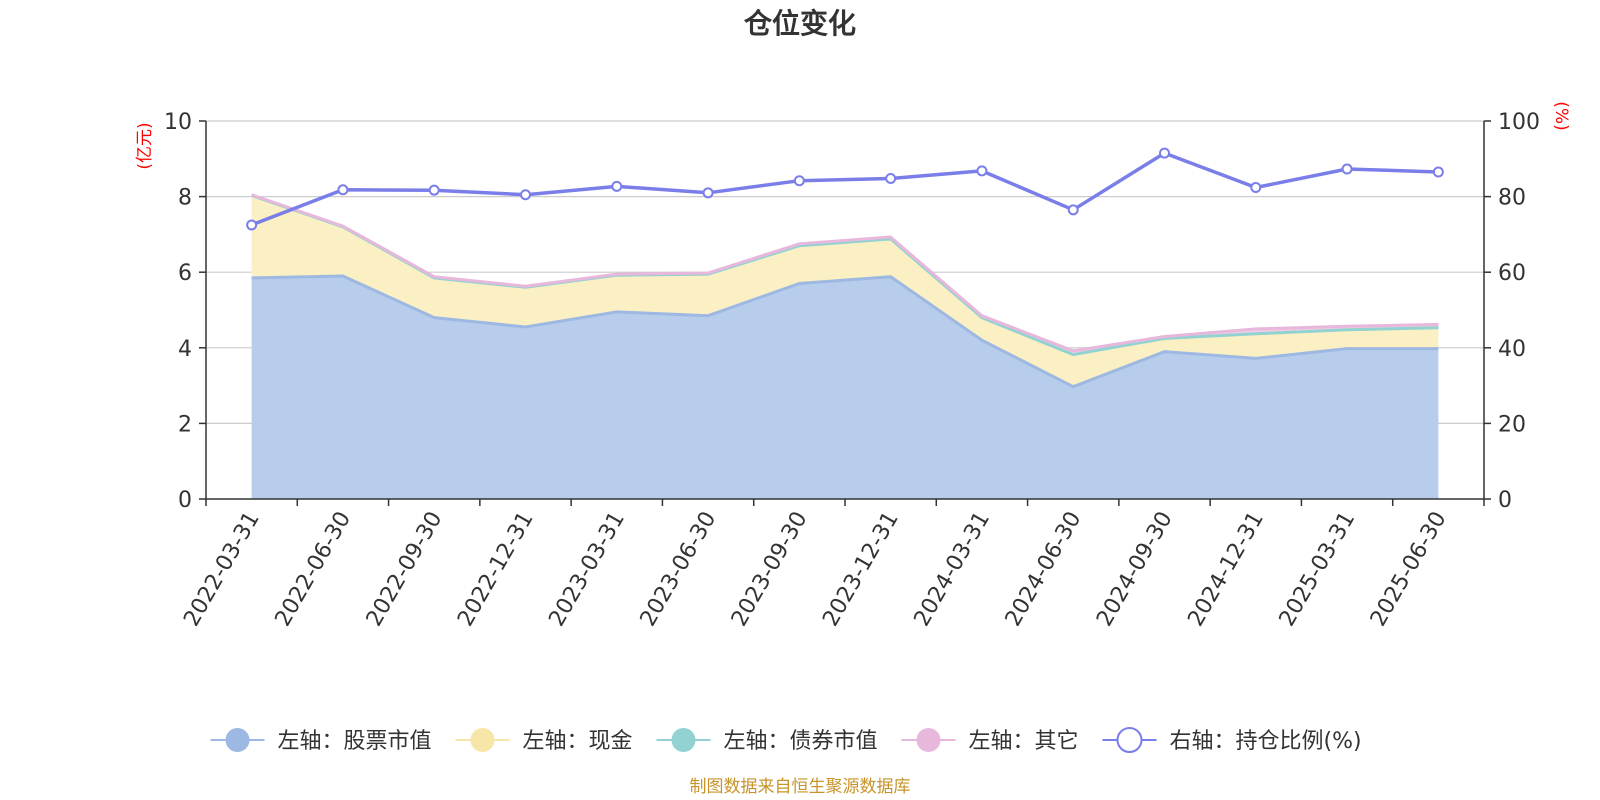 The width and height of the screenshot is (1600, 800). Describe the element at coordinates (1135, 569) in the screenshot. I see `x-tick-label: 2024-09-30` at that location.